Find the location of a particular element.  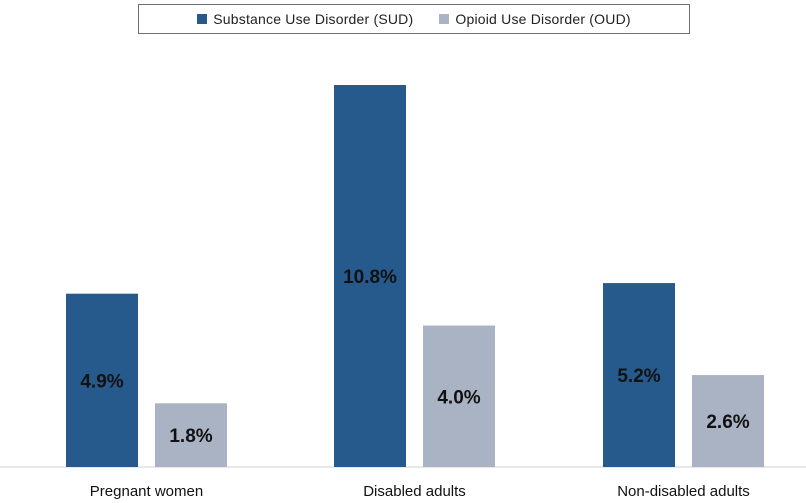

legend-swatch-oud is located at coordinates (444, 19).